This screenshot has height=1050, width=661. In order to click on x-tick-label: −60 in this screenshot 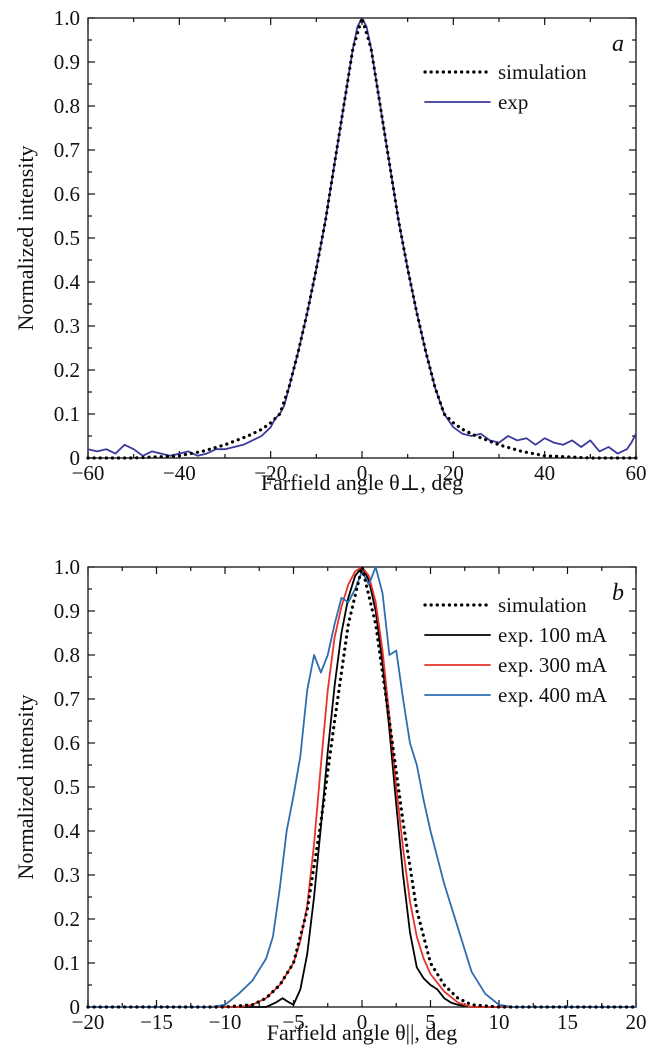, I will do `click(88, 473)`.